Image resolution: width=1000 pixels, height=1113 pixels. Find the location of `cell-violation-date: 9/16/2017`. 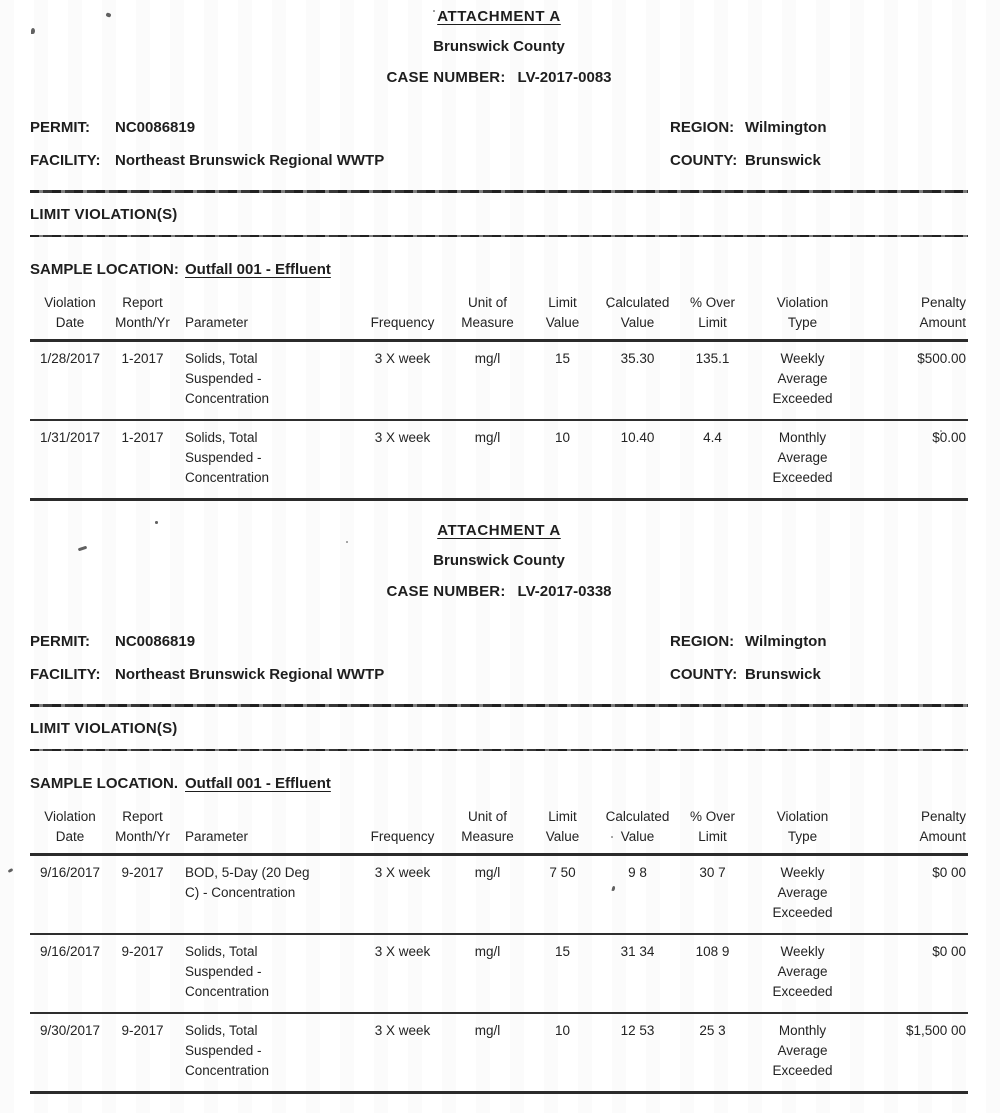

cell-violation-date: 9/16/2017 is located at coordinates (70, 894).